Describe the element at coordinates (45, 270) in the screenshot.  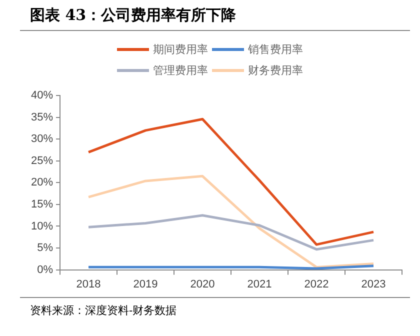
I see `y-tick-label: 0%` at that location.